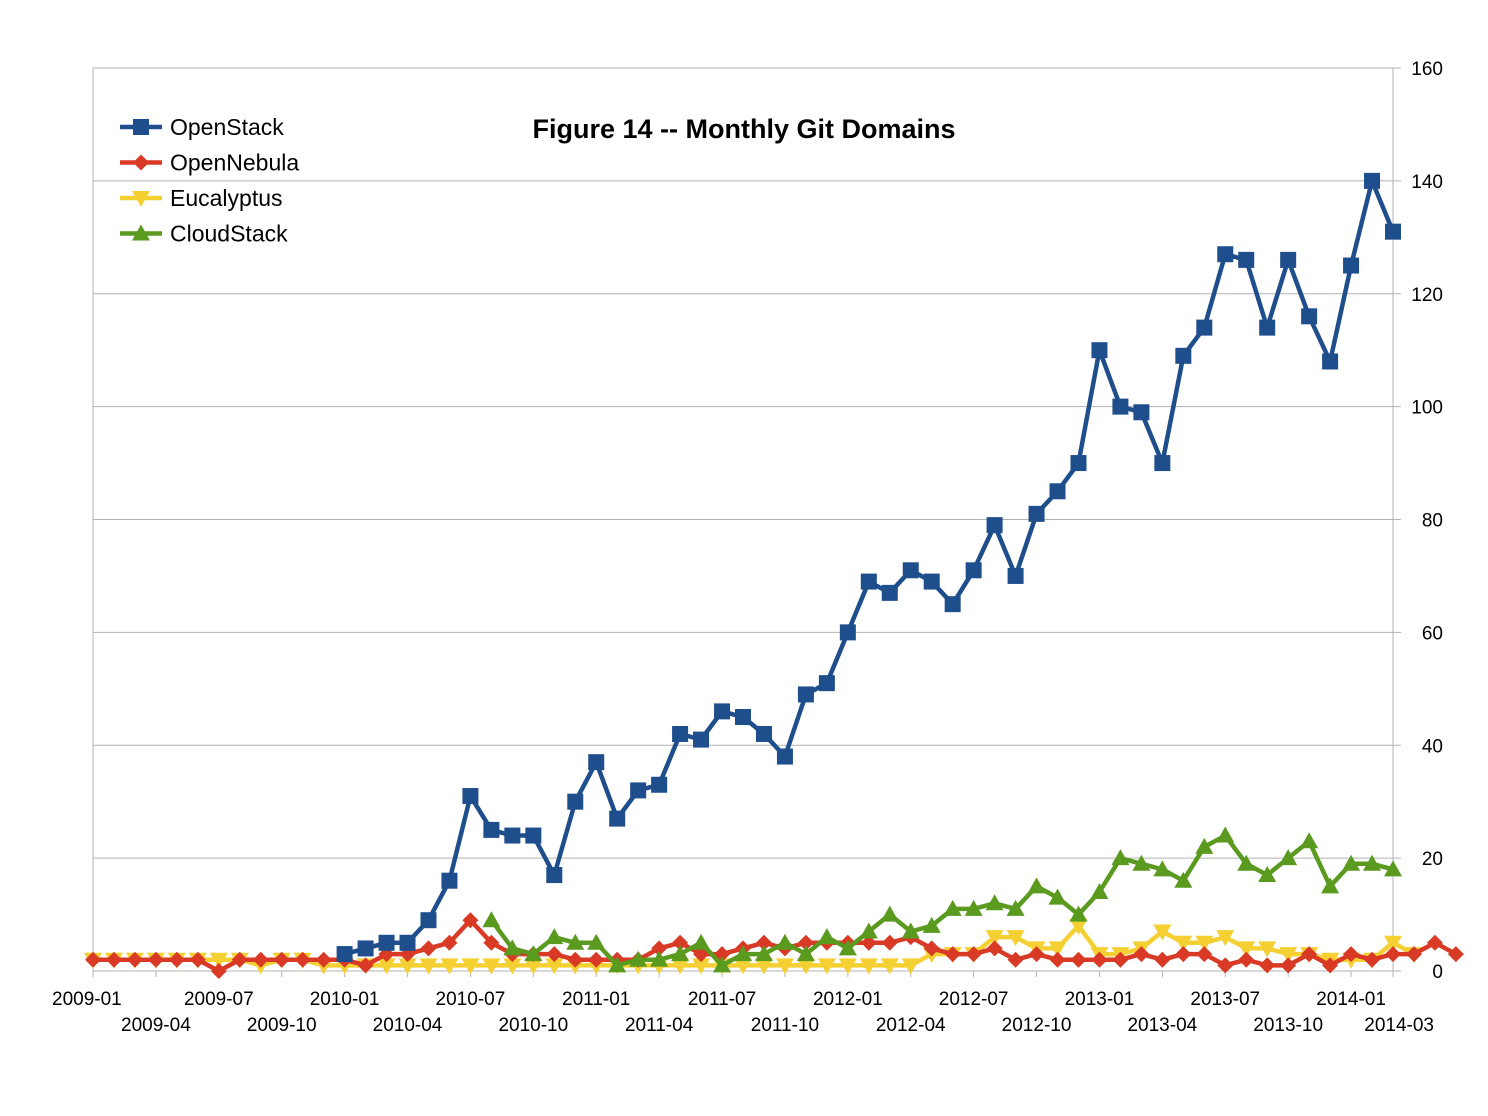 The width and height of the screenshot is (1488, 1116). Describe the element at coordinates (785, 1025) in the screenshot. I see `x-tick-label: 2011-10` at that location.